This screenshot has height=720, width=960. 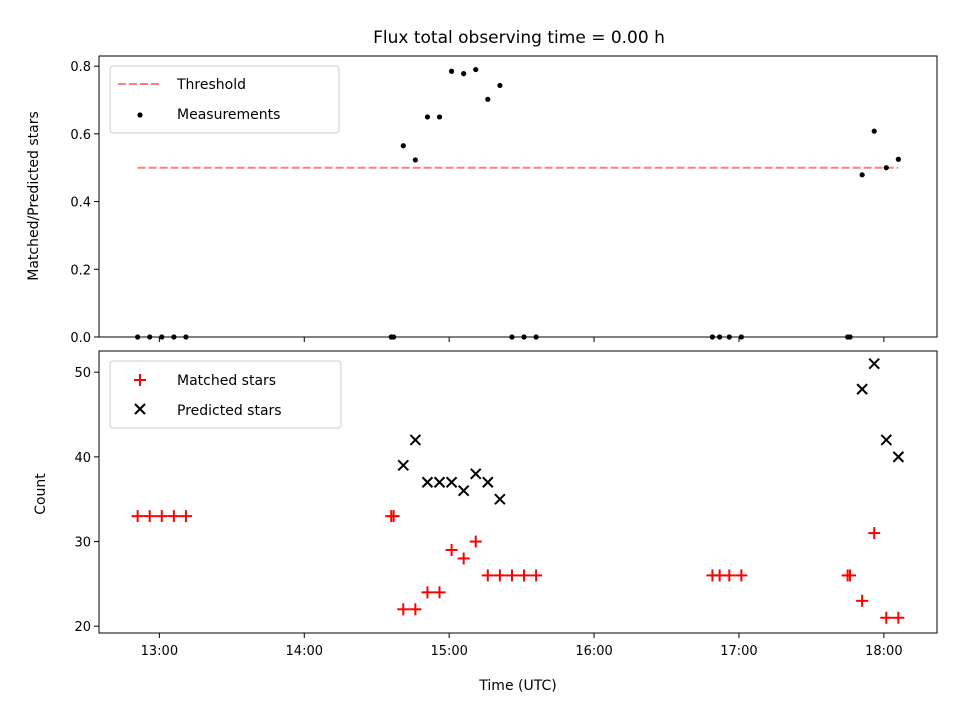 What do you see at coordinates (738, 651) in the screenshot?
I see `x-tick-label: 17:00` at bounding box center [738, 651].